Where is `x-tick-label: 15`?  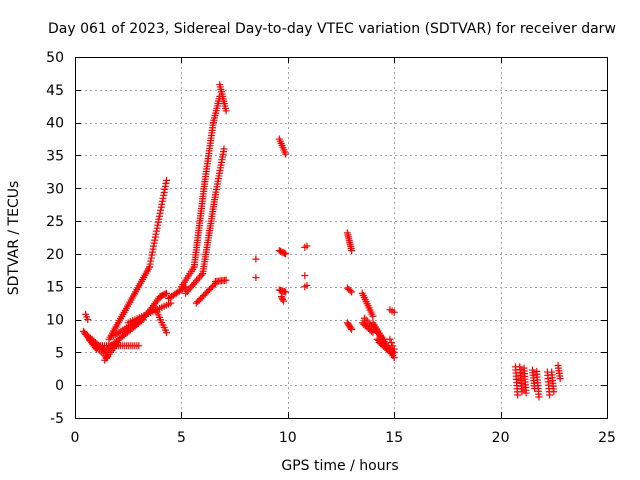 x-tick-label: 15 is located at coordinates (394, 438).